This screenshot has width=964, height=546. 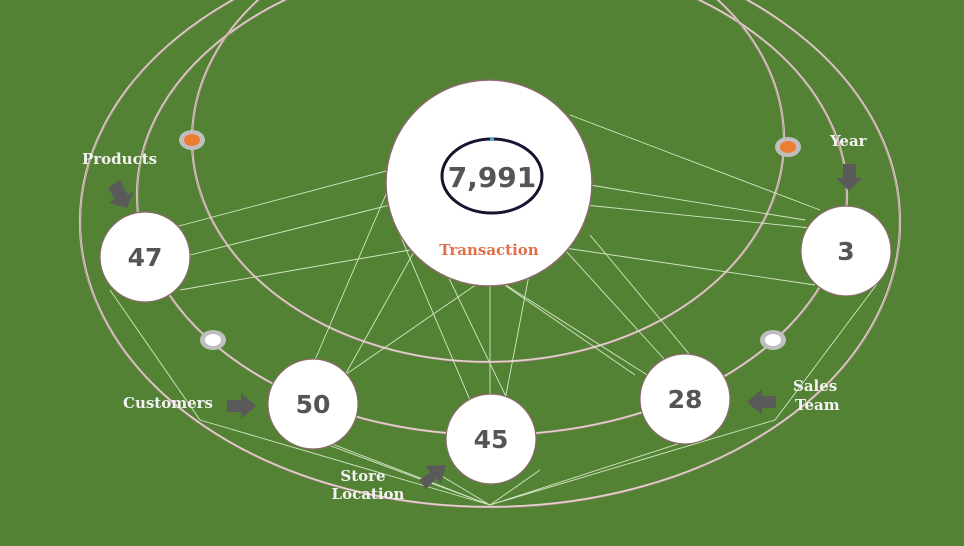 I want to click on node-products: 47, so click(x=145, y=257).